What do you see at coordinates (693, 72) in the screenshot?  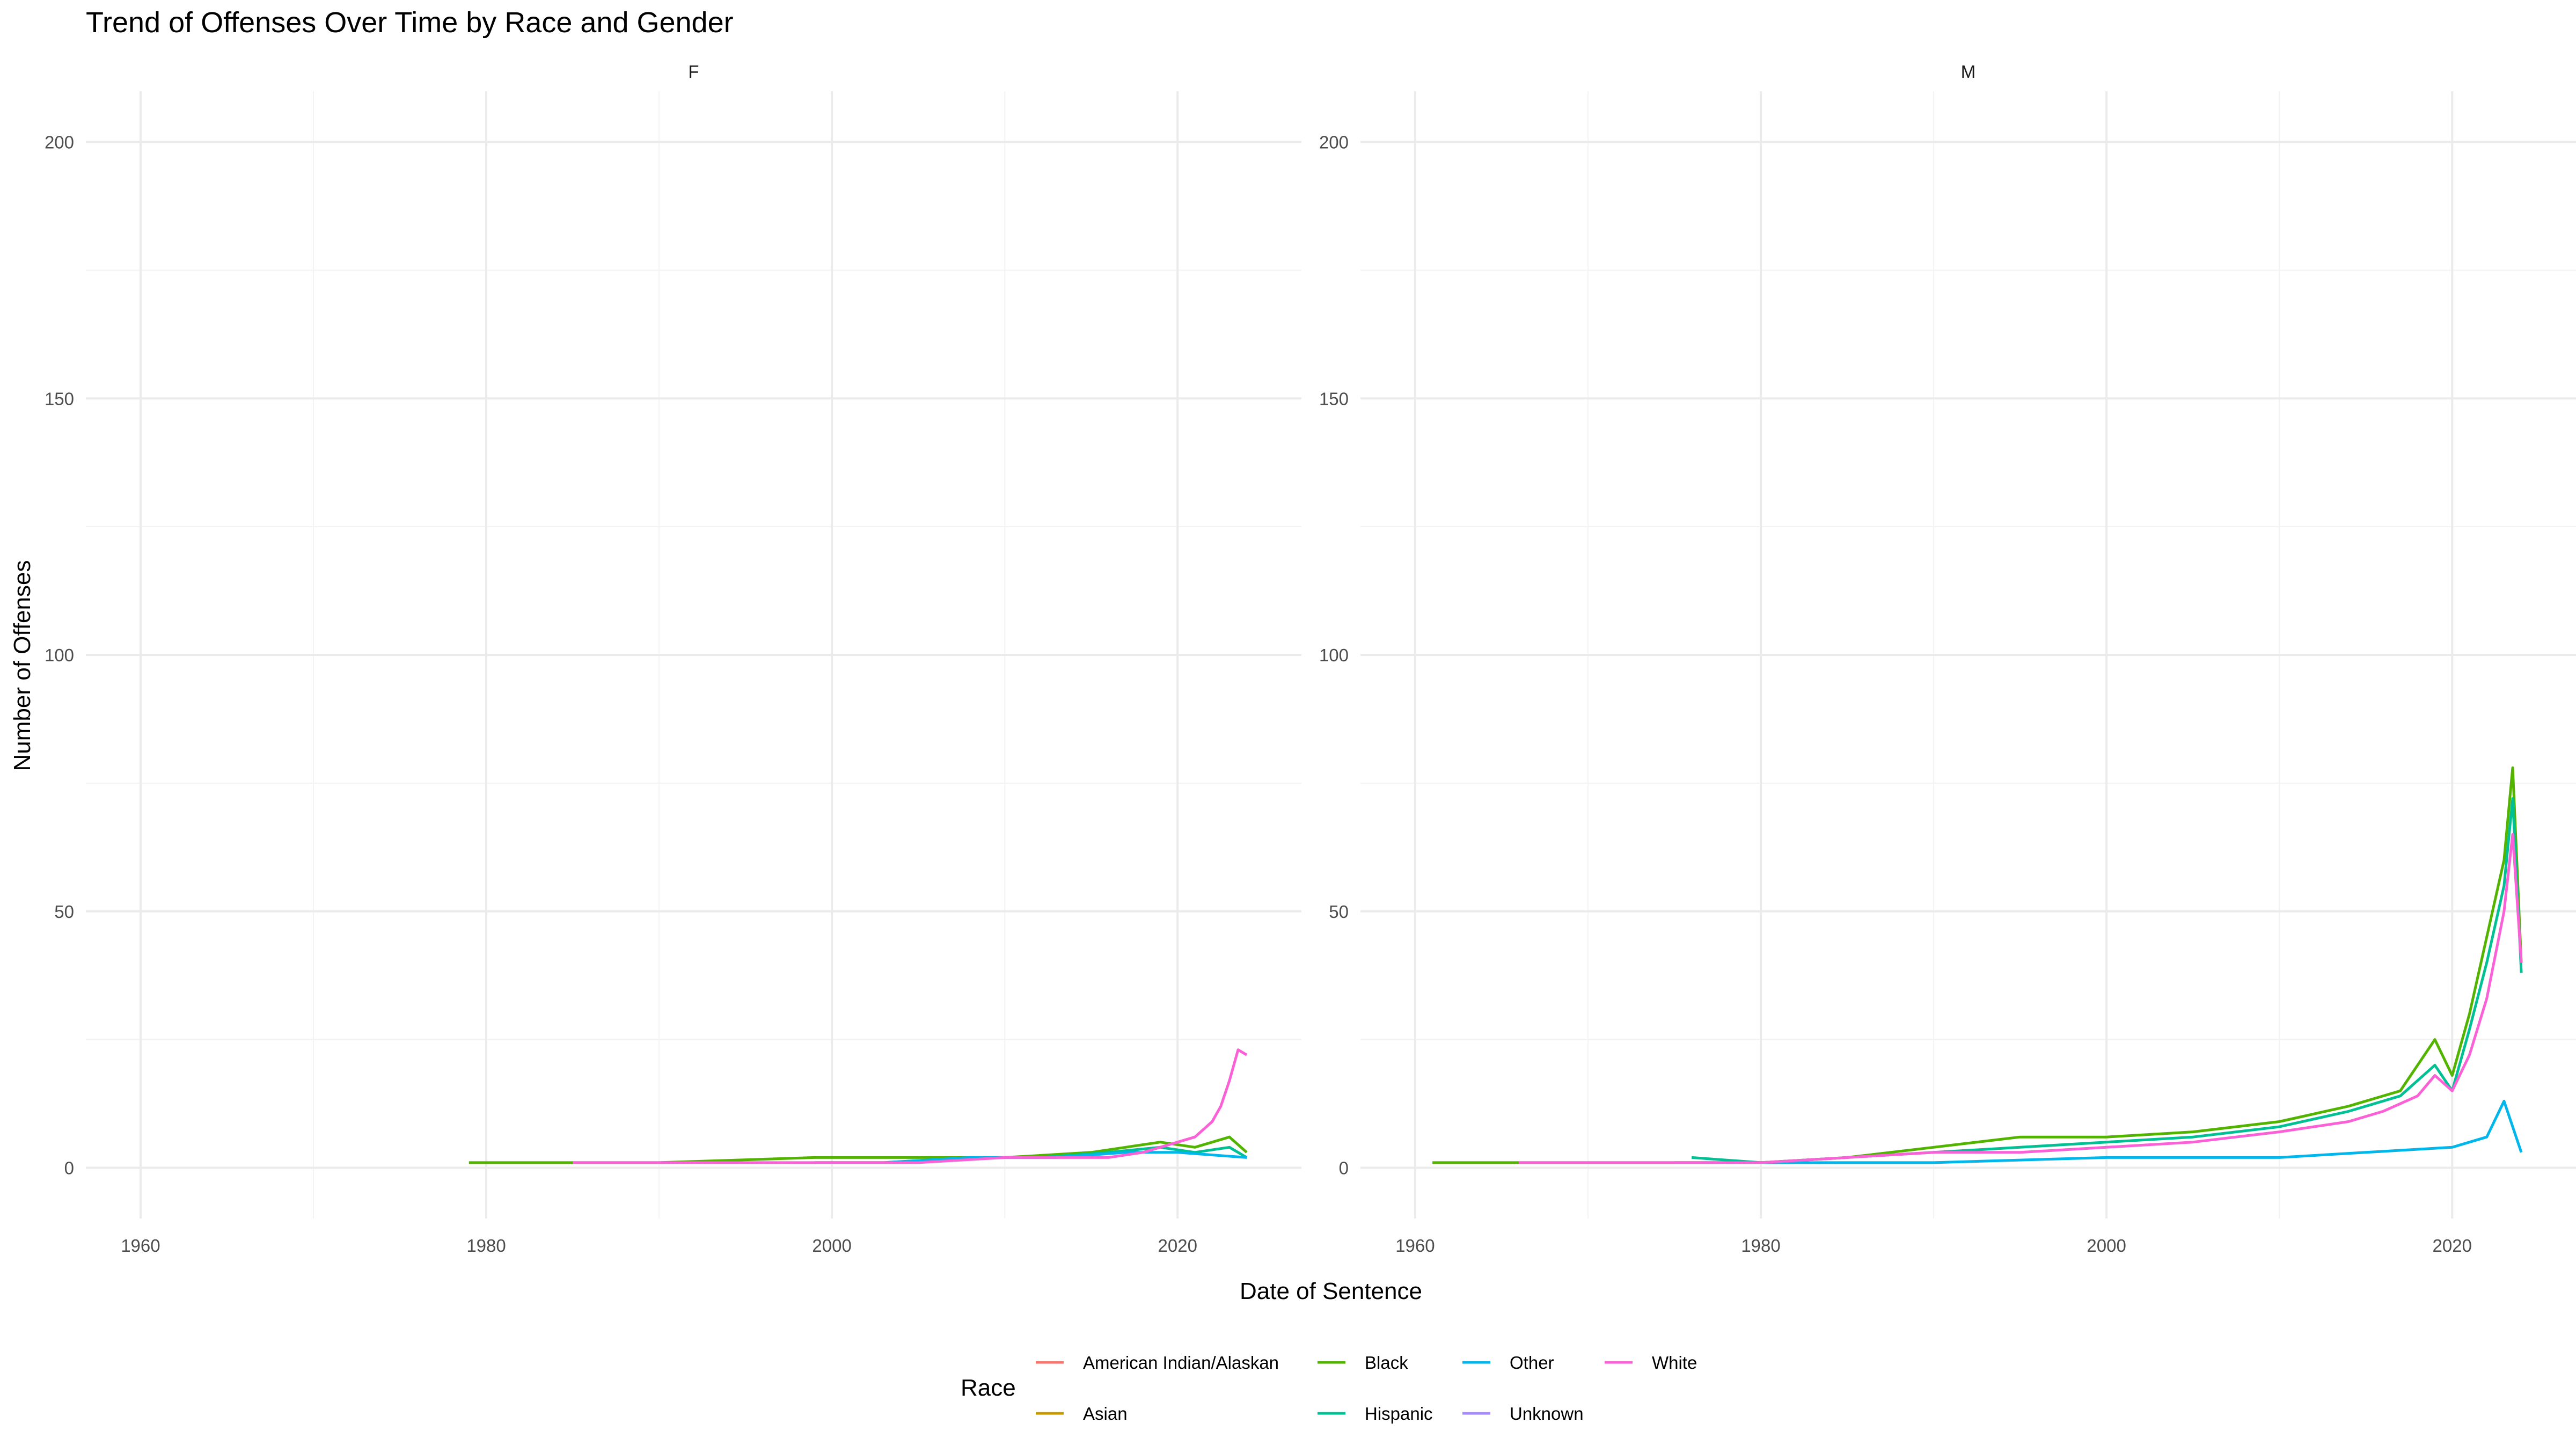 I see `facet-label: F` at bounding box center [693, 72].